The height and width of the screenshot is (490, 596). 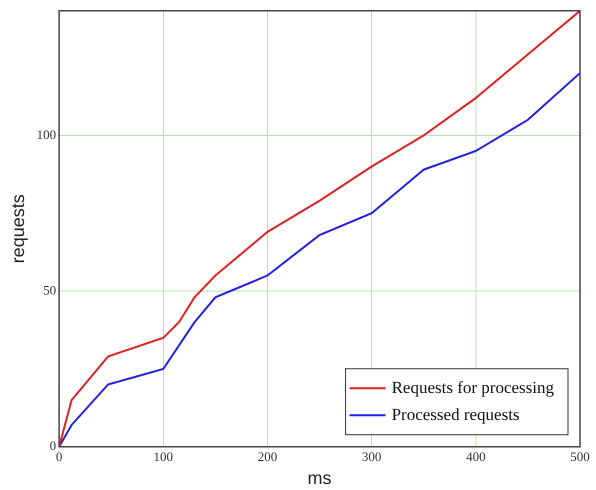 What do you see at coordinates (580, 456) in the screenshot?
I see `x-tick-label: 500` at bounding box center [580, 456].